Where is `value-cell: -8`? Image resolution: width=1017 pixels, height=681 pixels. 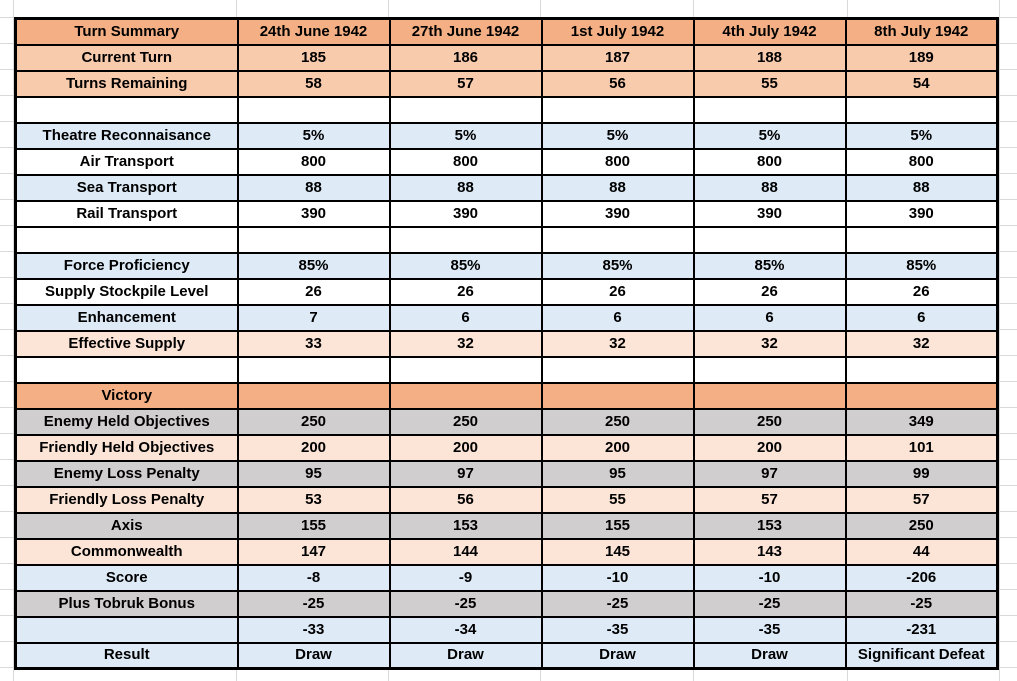 value-cell: -8 is located at coordinates (313, 577).